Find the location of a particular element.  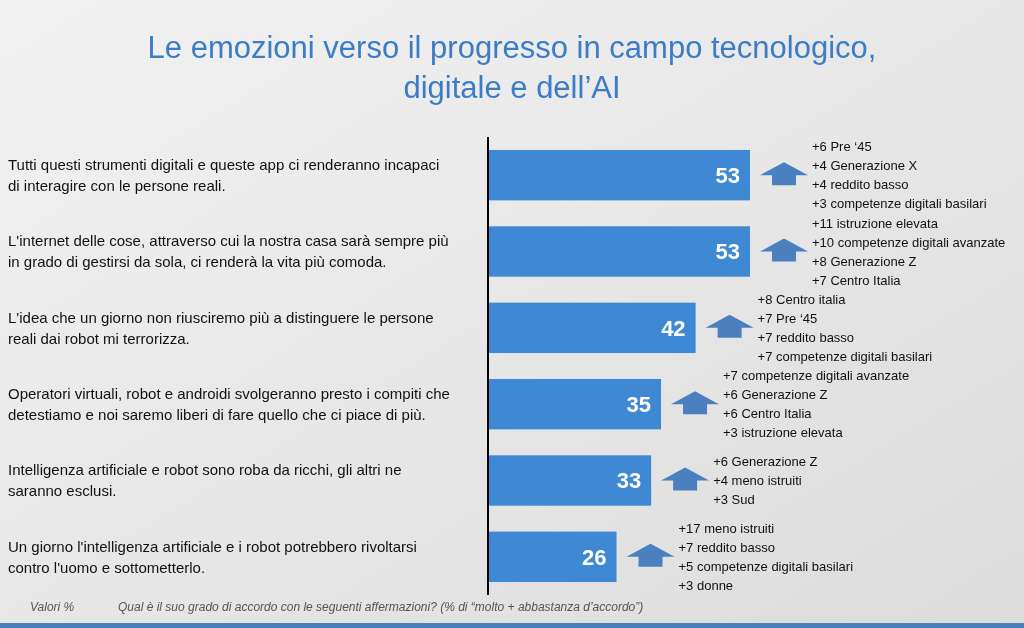

data-label: 33 is located at coordinates (629, 481).